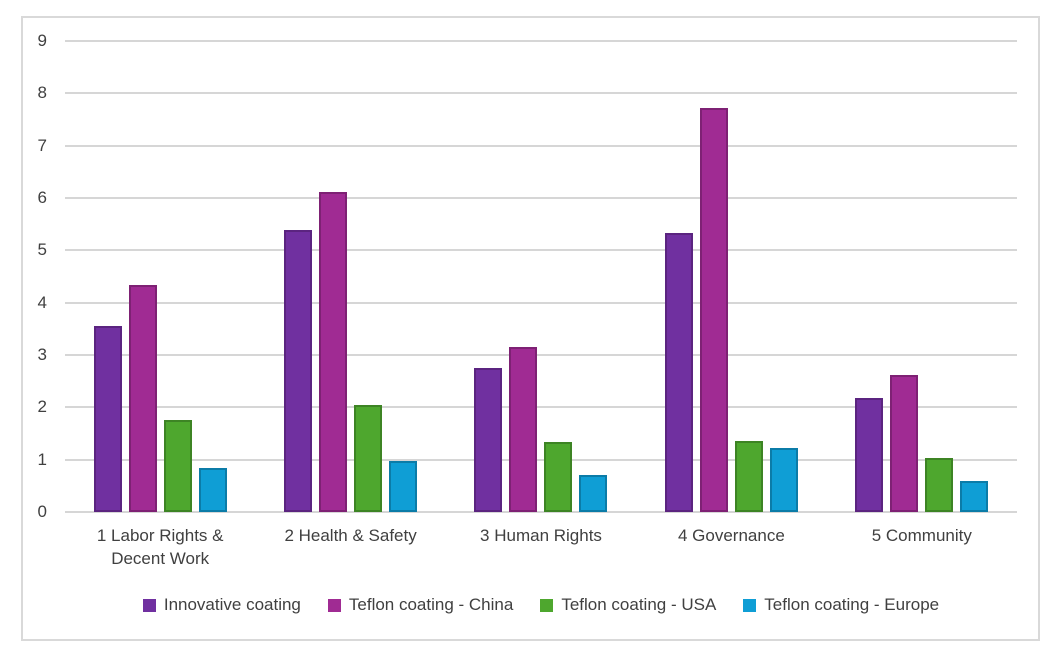  What do you see at coordinates (212, 490) in the screenshot?
I see `bar-teflon-coating-europe-1-labor-rights-decent-work` at bounding box center [212, 490].